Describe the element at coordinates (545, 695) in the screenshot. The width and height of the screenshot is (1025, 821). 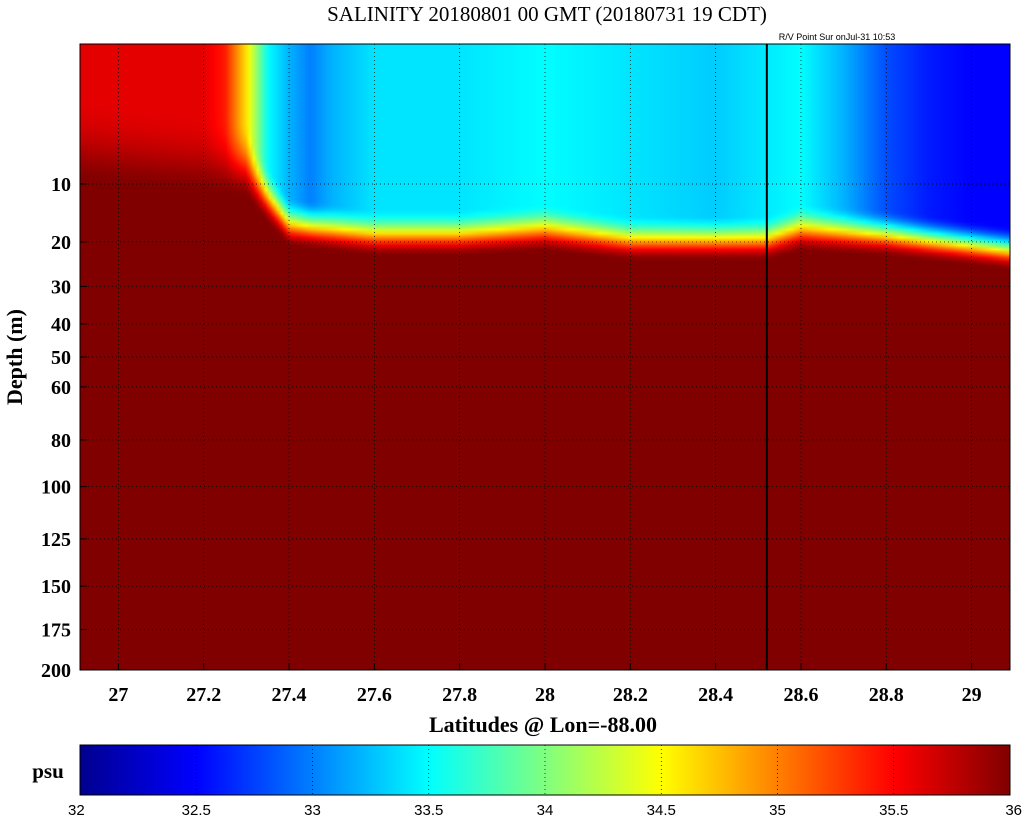
I see `x-tick-label: 28` at that location.